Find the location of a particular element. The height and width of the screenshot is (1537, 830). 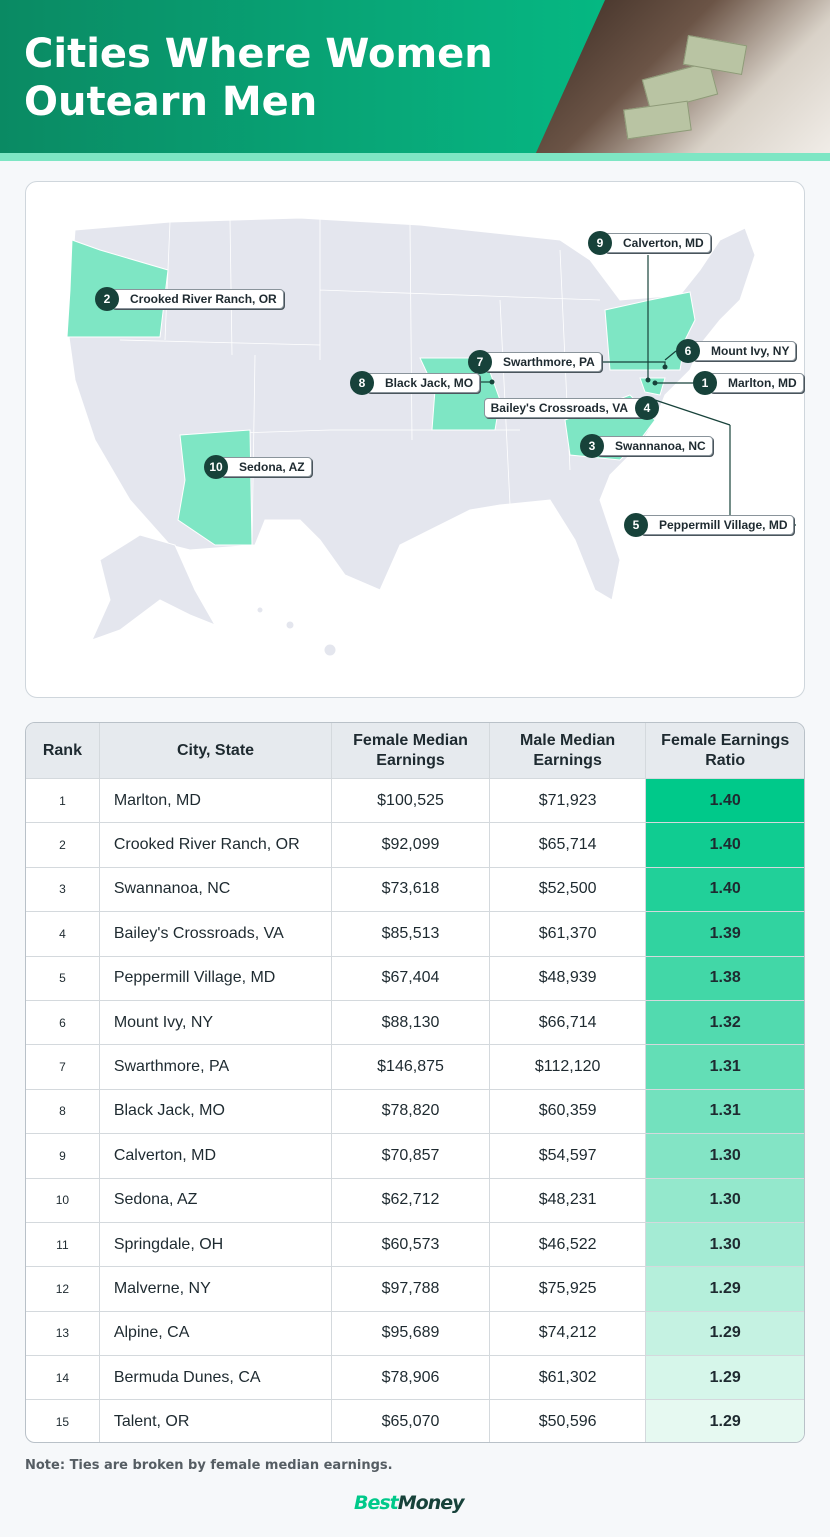

table-cell-rank: 5 is located at coordinates (63, 978).